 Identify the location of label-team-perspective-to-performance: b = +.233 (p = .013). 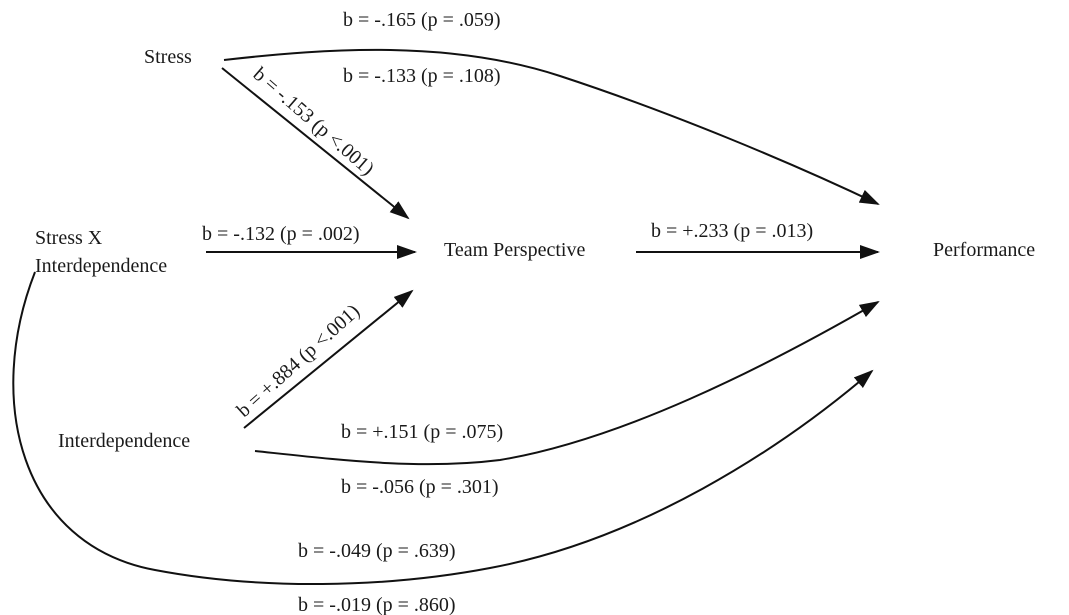
(732, 231).